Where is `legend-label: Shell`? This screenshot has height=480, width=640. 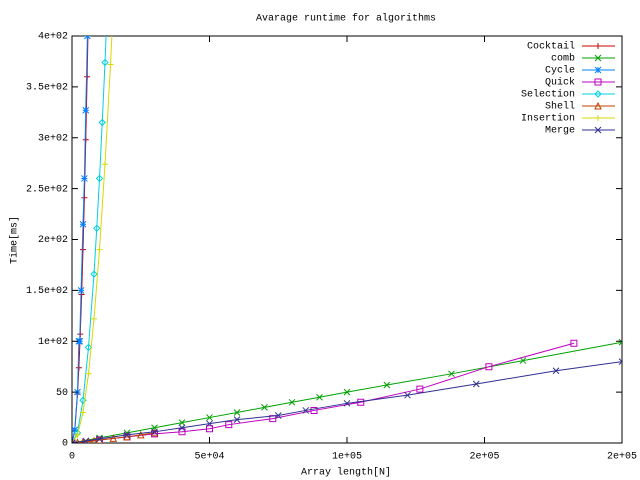
legend-label: Shell is located at coordinates (560, 107).